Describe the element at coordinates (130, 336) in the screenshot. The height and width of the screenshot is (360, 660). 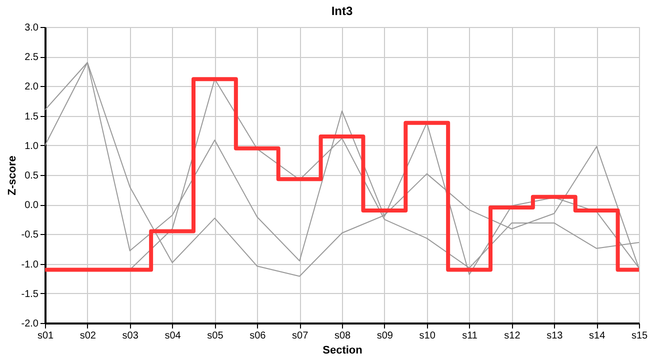
I see `x-tick-label: s03` at that location.